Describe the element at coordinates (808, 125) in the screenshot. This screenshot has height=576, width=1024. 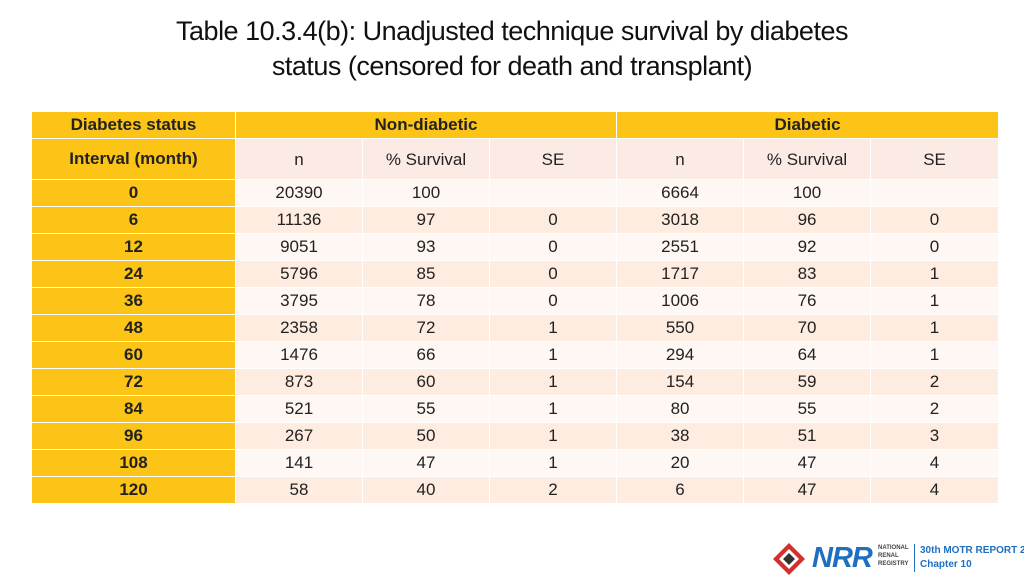
I see `group-header-diabetic: Diabetic` at that location.